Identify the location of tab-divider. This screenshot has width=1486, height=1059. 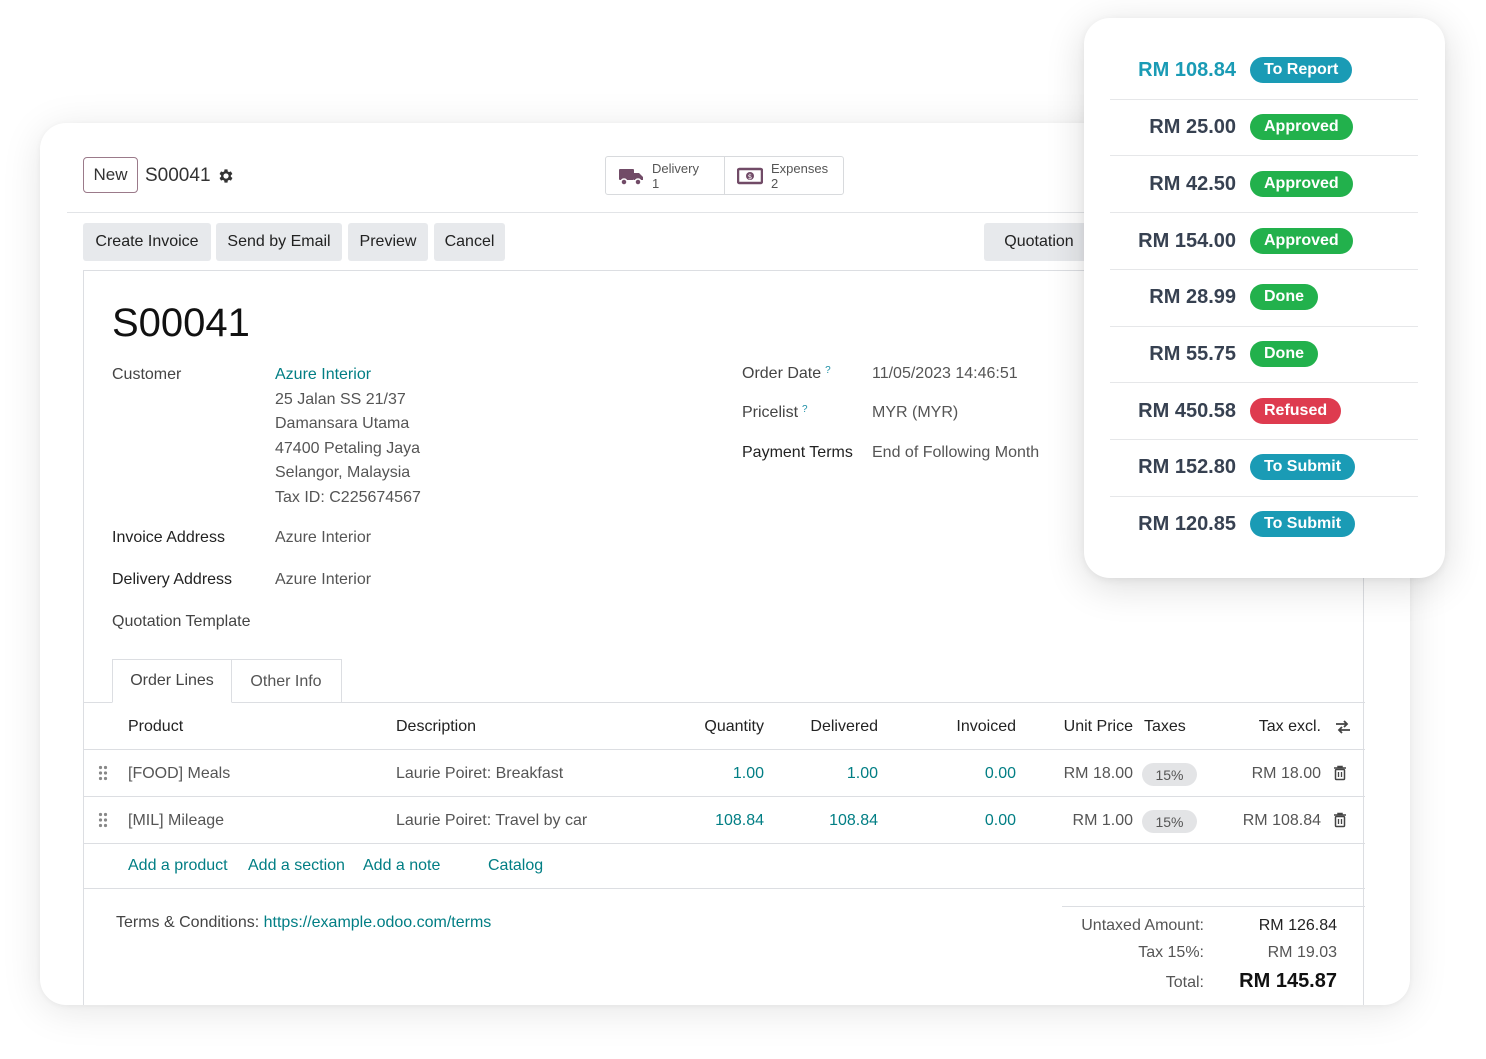
(724, 702).